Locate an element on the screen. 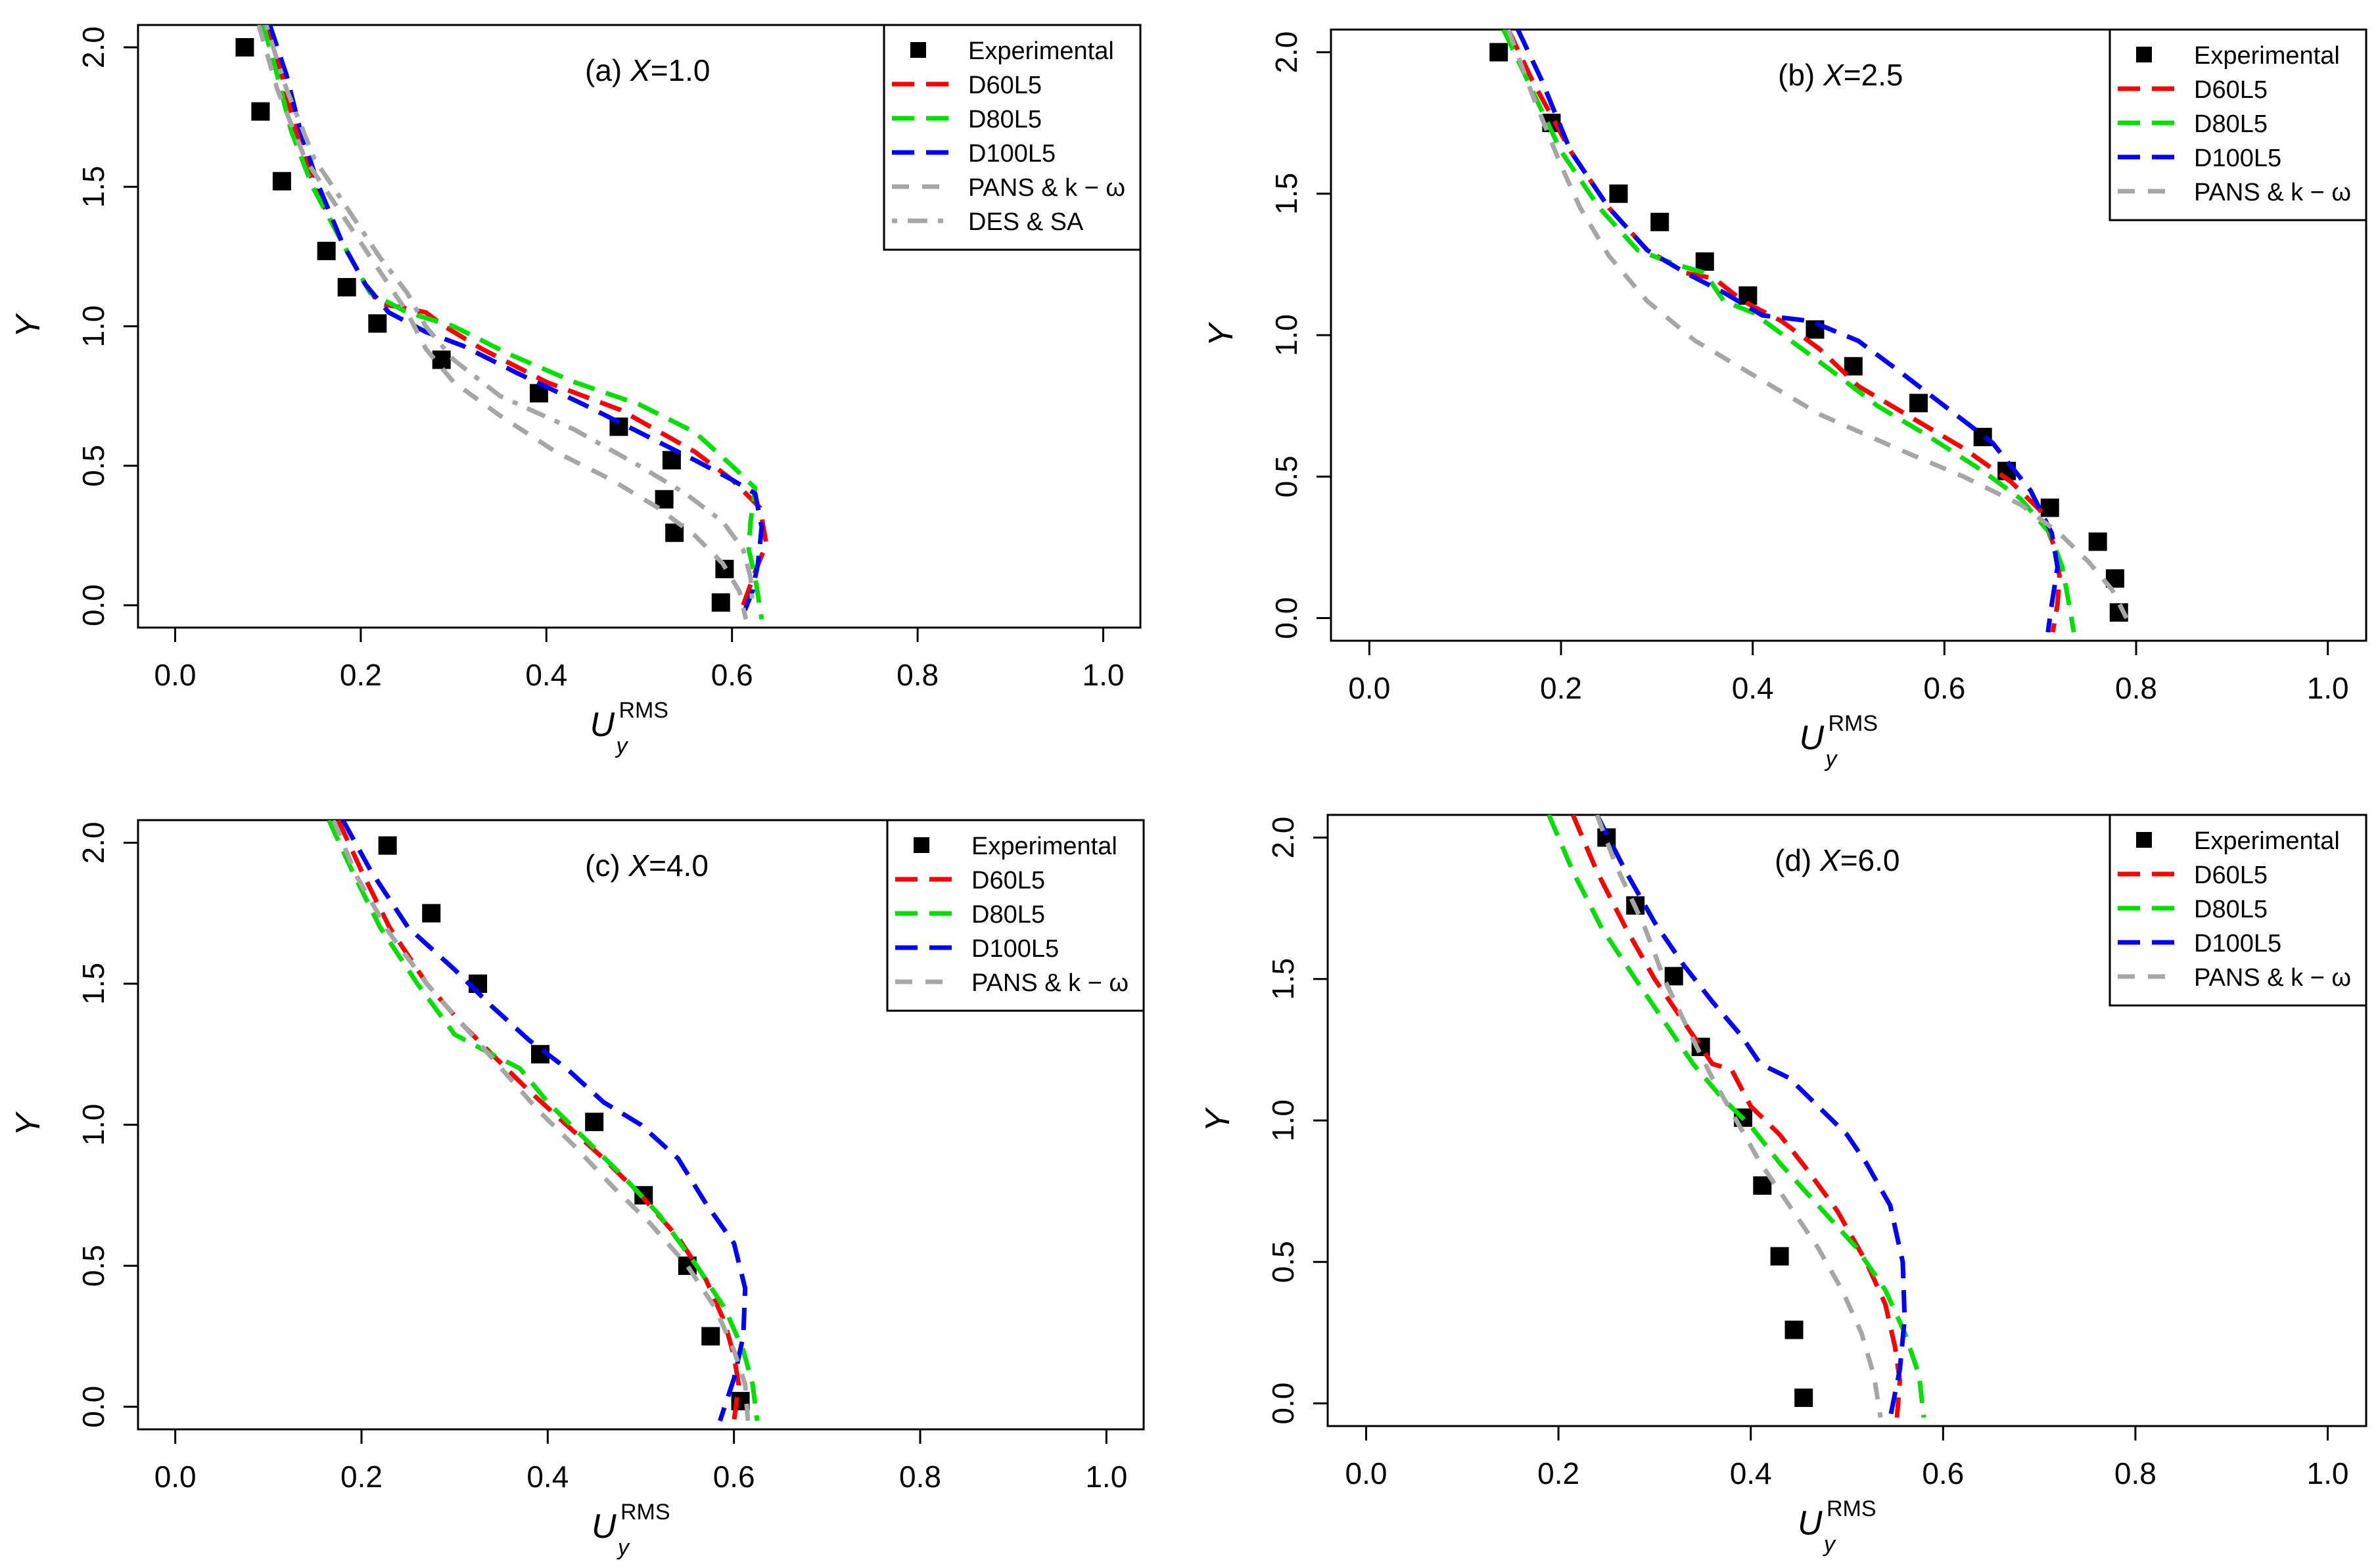 Image resolution: width=2378 pixels, height=1568 pixels. panel-title-variable: X is located at coordinates (641, 70).